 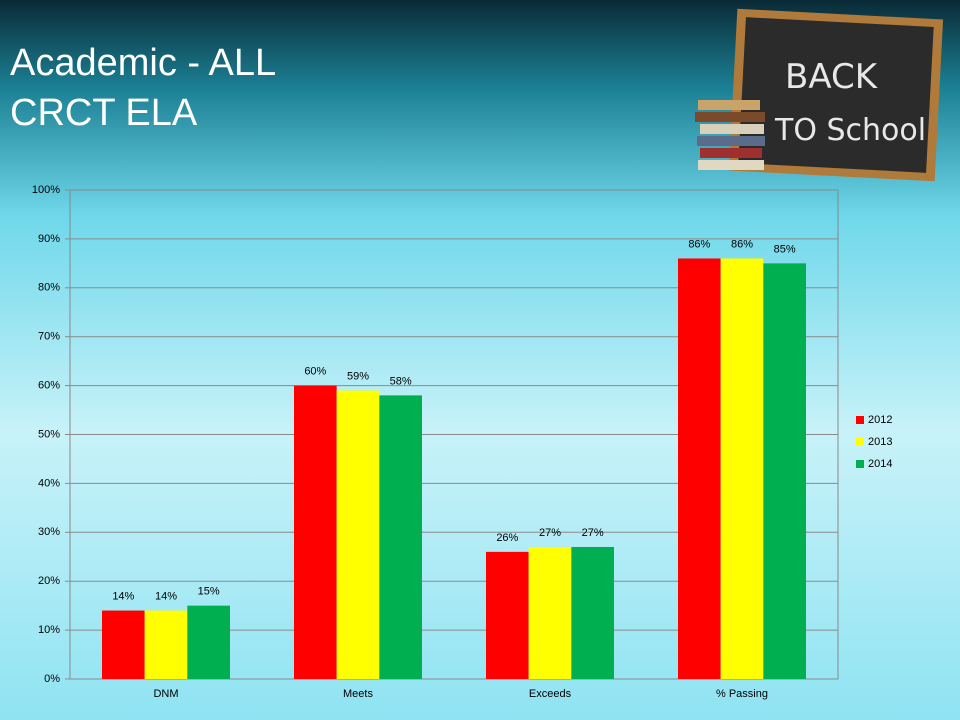 I want to click on value-label: 85%, so click(x=785, y=249).